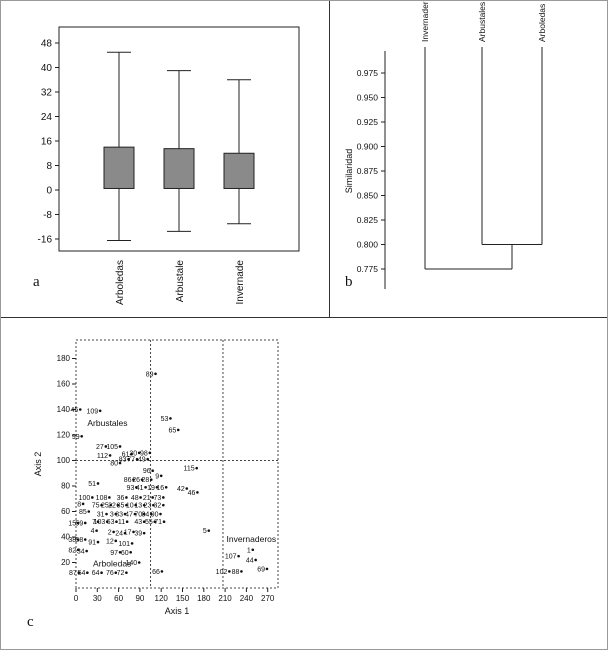 This screenshot has height=650, width=608. Describe the element at coordinates (138, 515) in the screenshot. I see `svg-text: 70` at that location.